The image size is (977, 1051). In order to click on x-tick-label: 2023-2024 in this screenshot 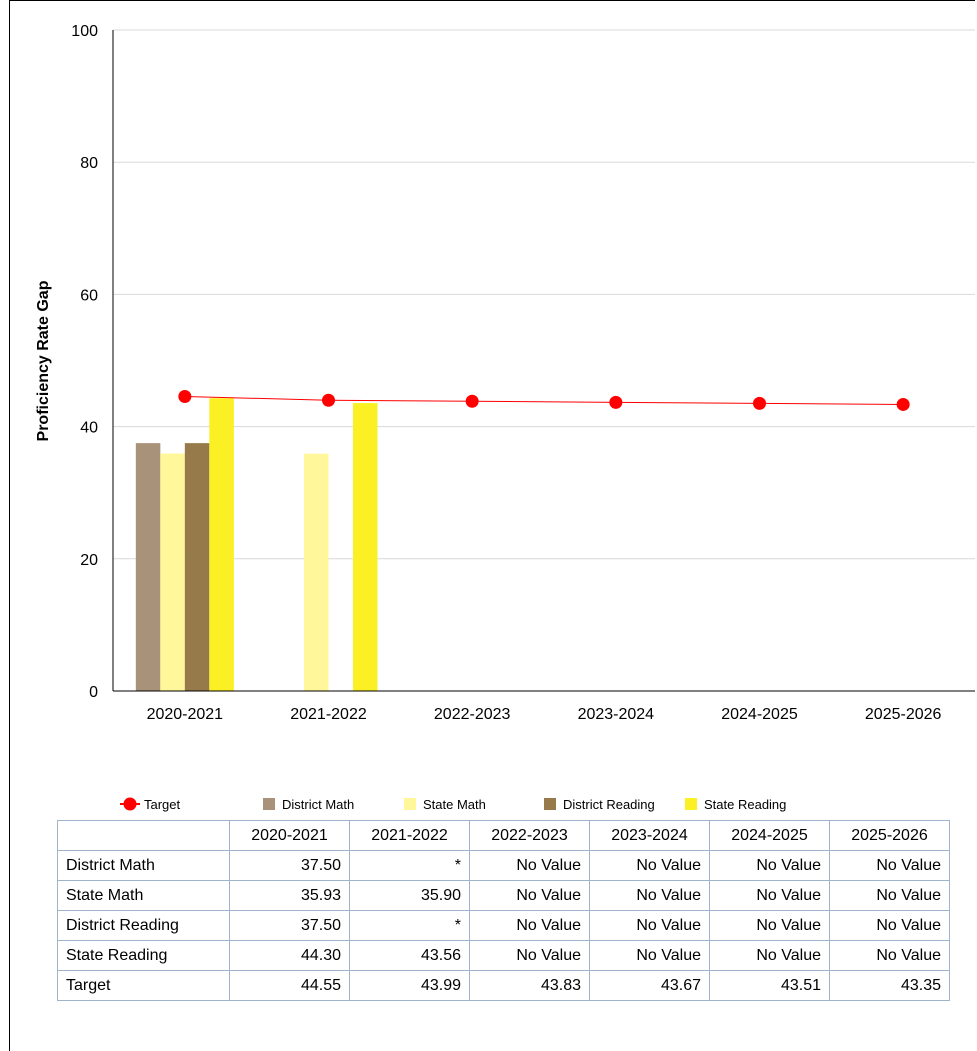, I will do `click(616, 714)`.